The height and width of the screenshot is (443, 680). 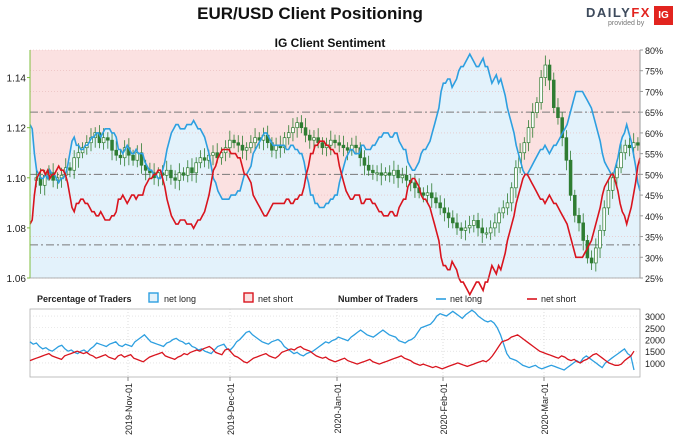 I want to click on percent-tick-label: 30%, so click(x=654, y=258).